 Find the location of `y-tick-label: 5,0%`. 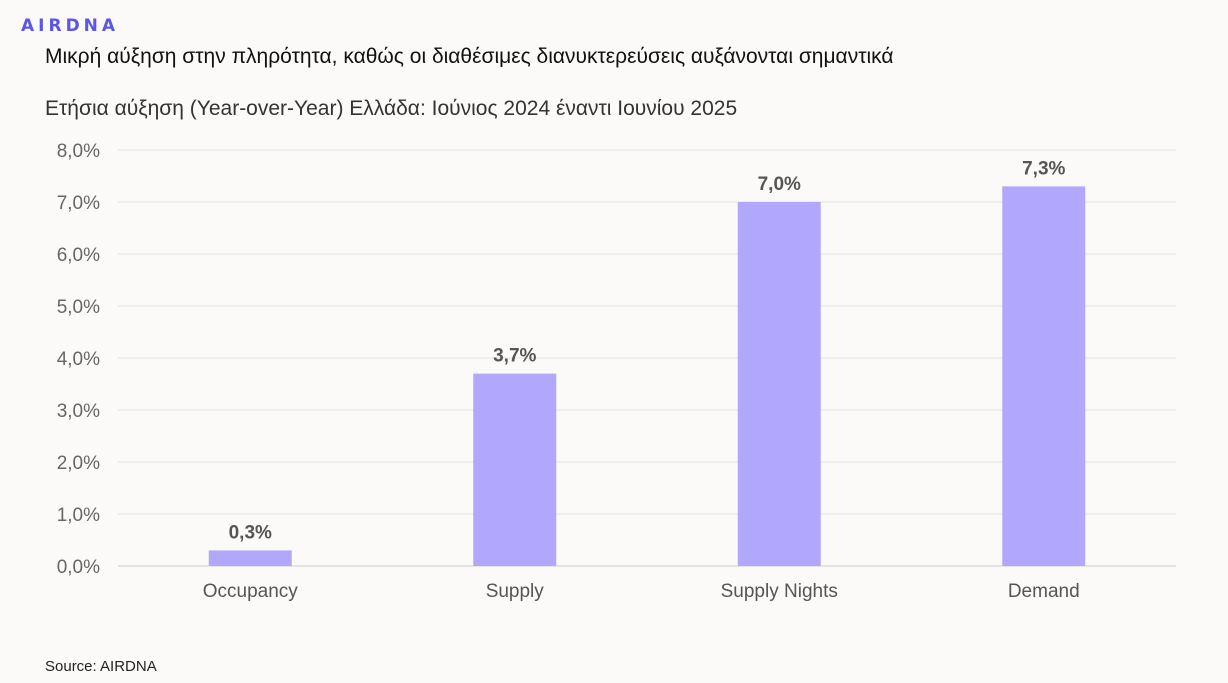

y-tick-label: 5,0% is located at coordinates (78, 307).